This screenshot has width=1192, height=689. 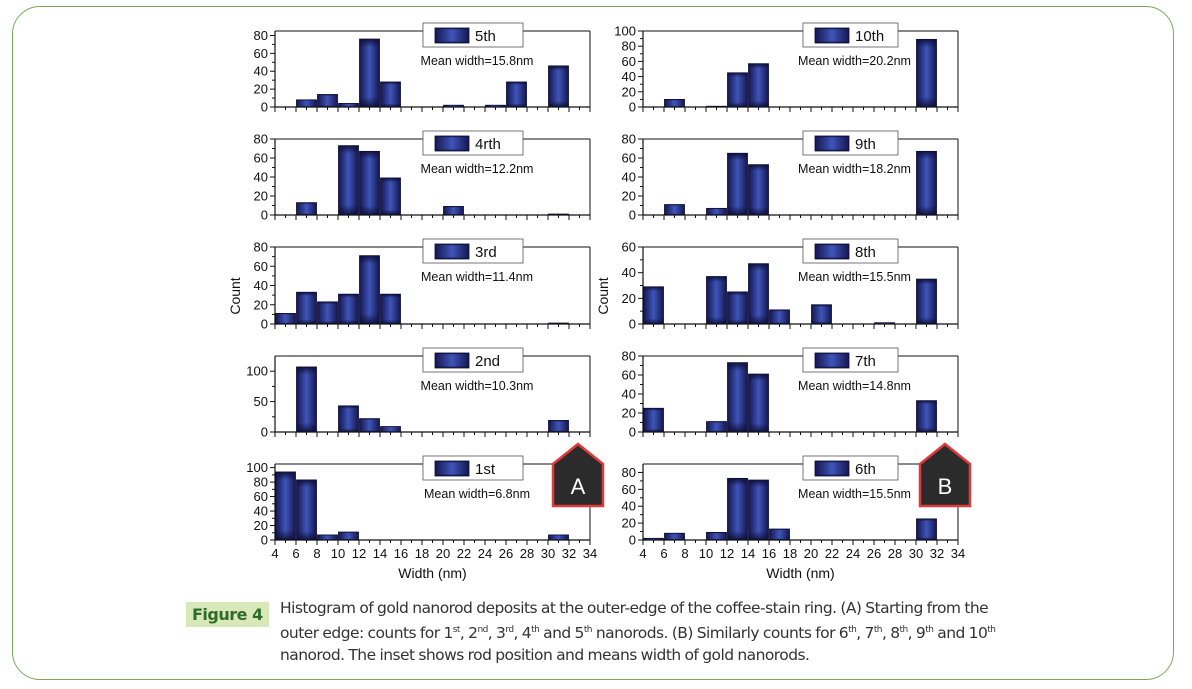 I want to click on figure-label: Figure 4, so click(x=227, y=614).